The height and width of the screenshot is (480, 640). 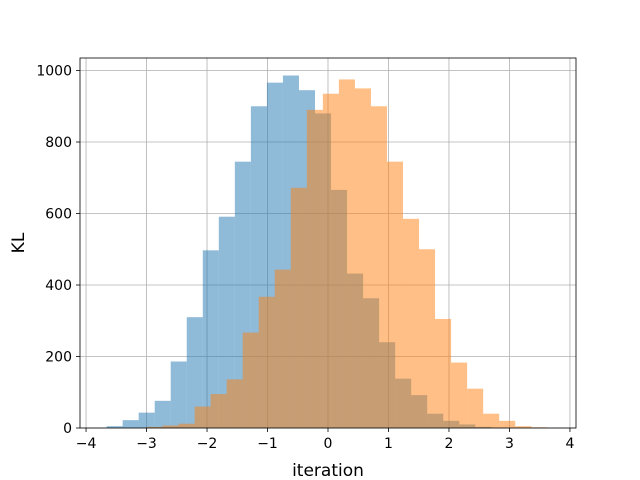 What do you see at coordinates (54, 72) in the screenshot?
I see `y-tick-label: 1000` at bounding box center [54, 72].